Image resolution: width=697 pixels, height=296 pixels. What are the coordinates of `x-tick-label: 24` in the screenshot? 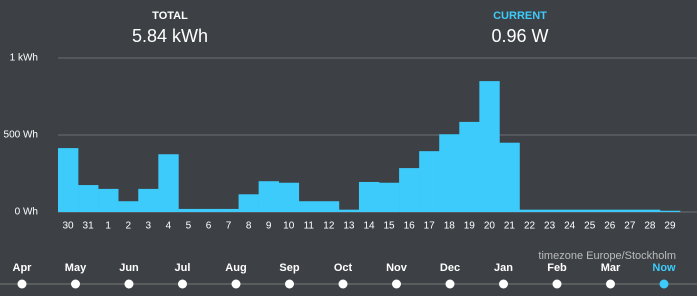 It's located at (570, 226).